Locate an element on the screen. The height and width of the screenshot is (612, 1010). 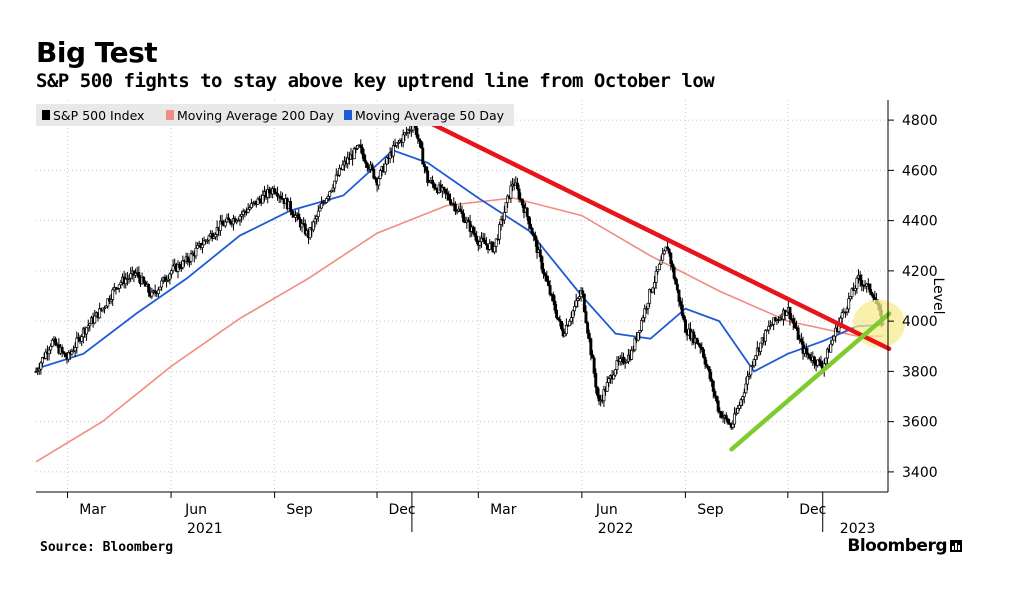
legend-box is located at coordinates (275, 115).